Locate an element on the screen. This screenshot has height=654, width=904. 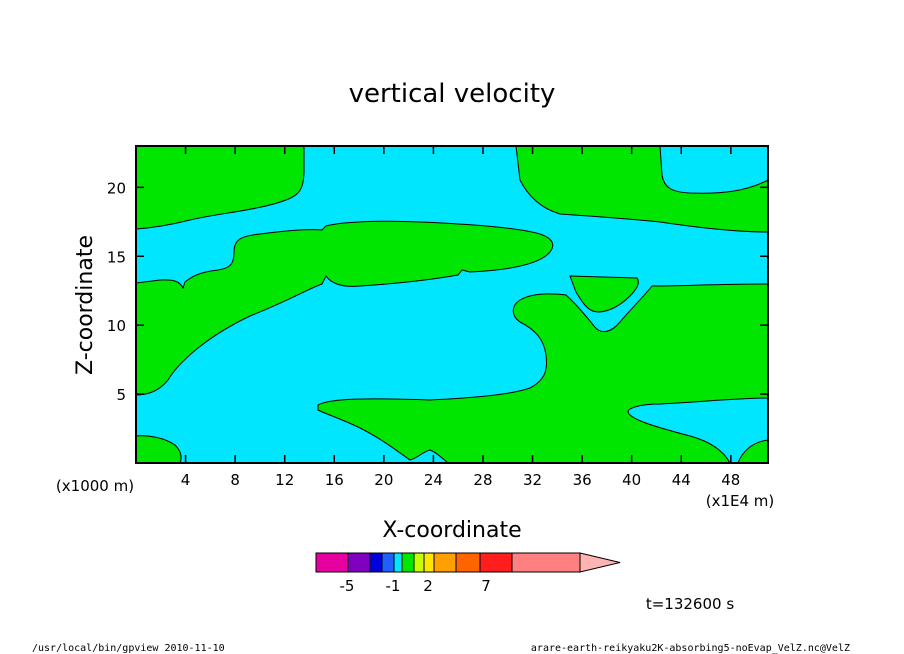
y-tick-label: 10 is located at coordinates (116, 326).